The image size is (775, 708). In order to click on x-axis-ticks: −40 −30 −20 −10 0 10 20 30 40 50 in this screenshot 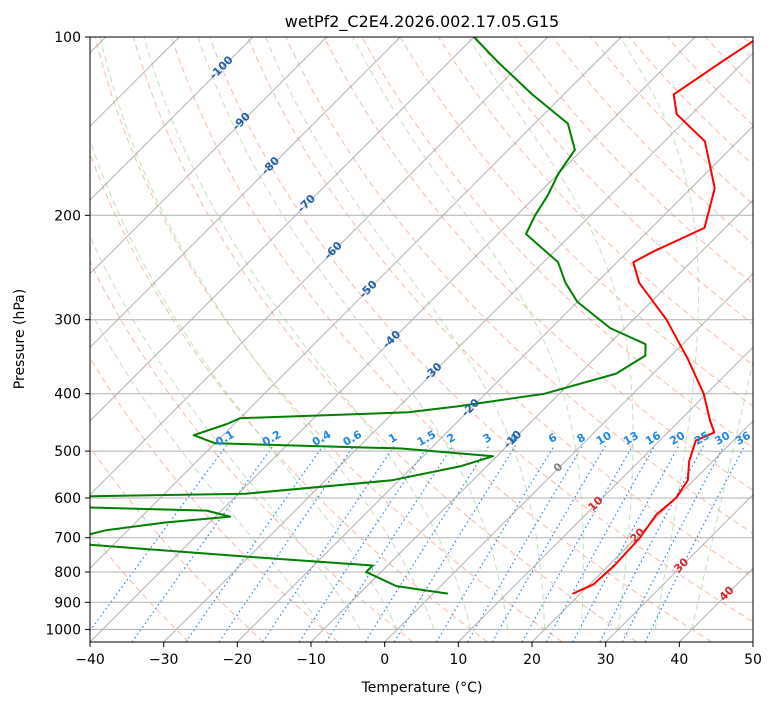, I will do `click(418, 655)`.